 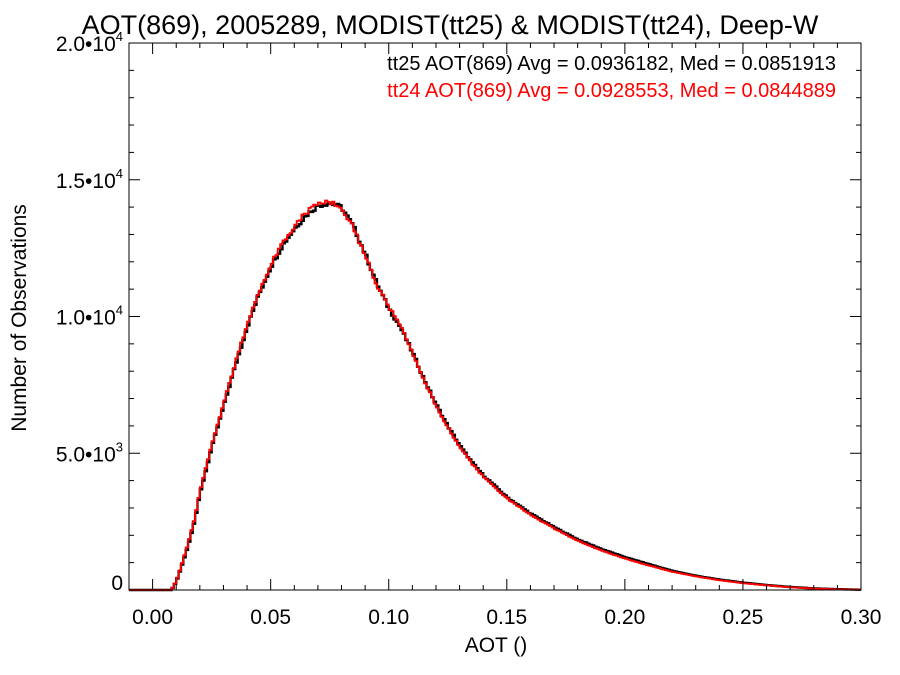 What do you see at coordinates (152, 617) in the screenshot?
I see `x-tick-label: 0.00` at bounding box center [152, 617].